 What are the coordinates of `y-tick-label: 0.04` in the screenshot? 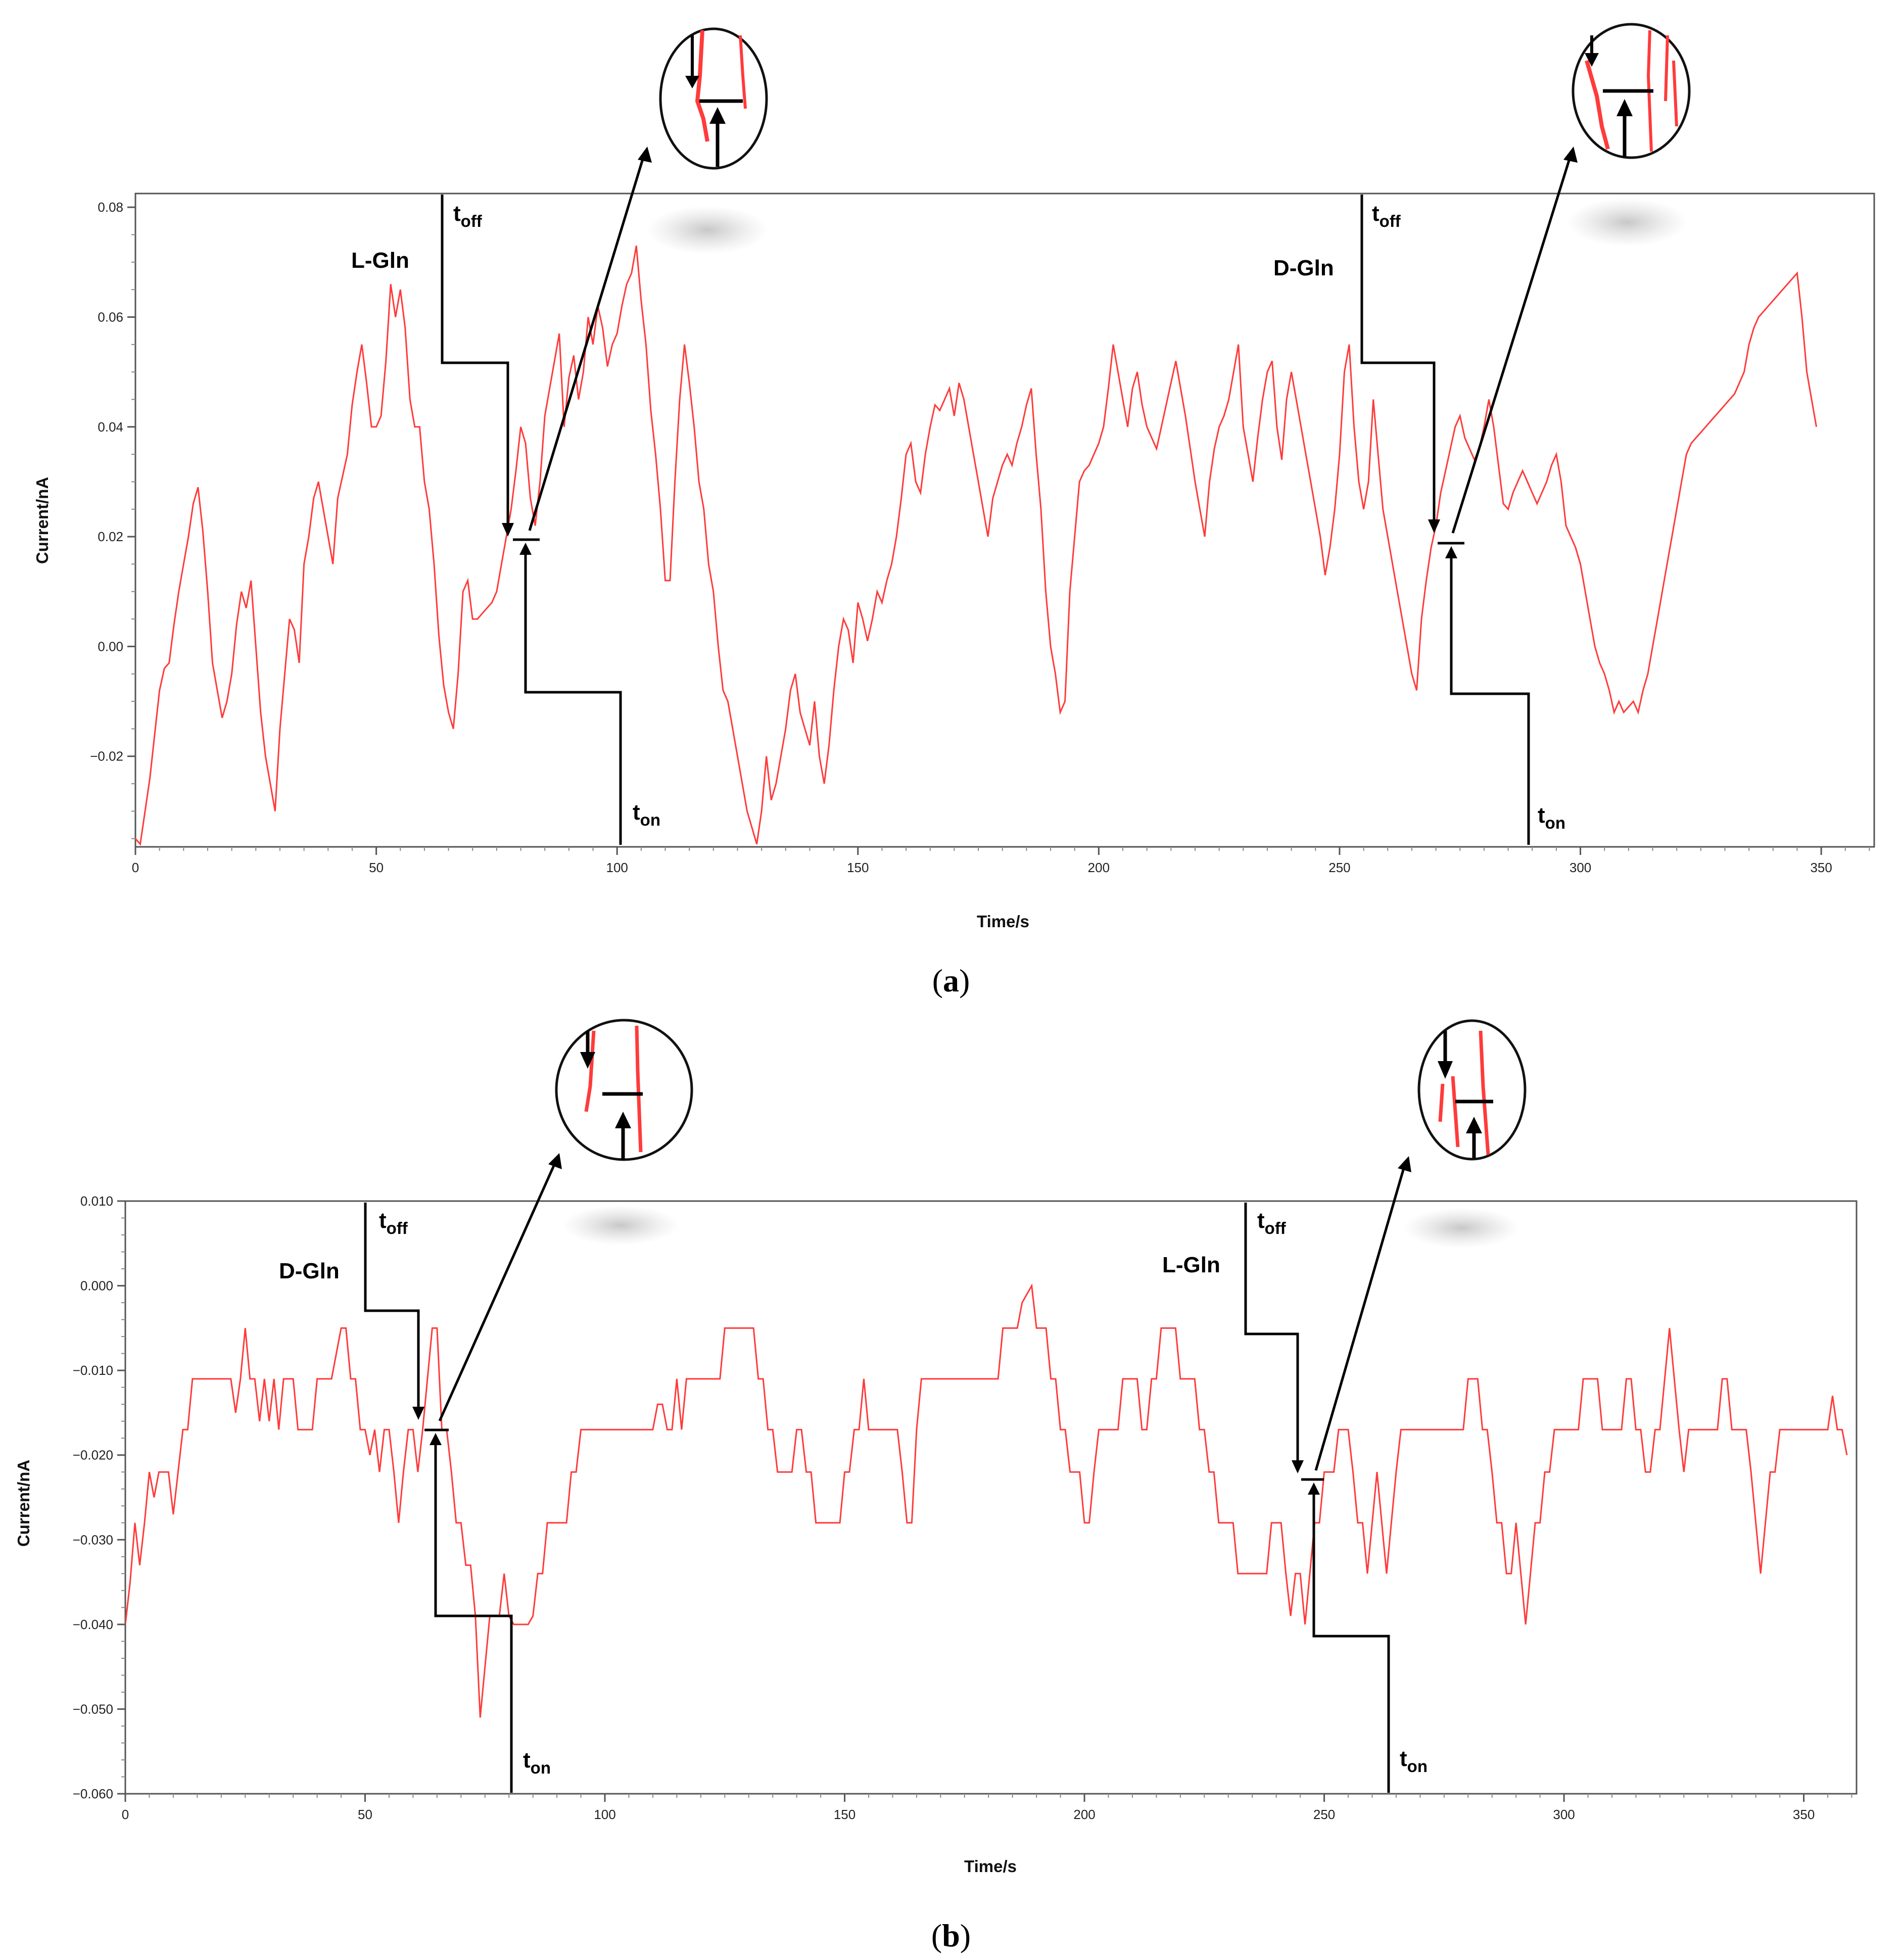 It's located at (110, 427).